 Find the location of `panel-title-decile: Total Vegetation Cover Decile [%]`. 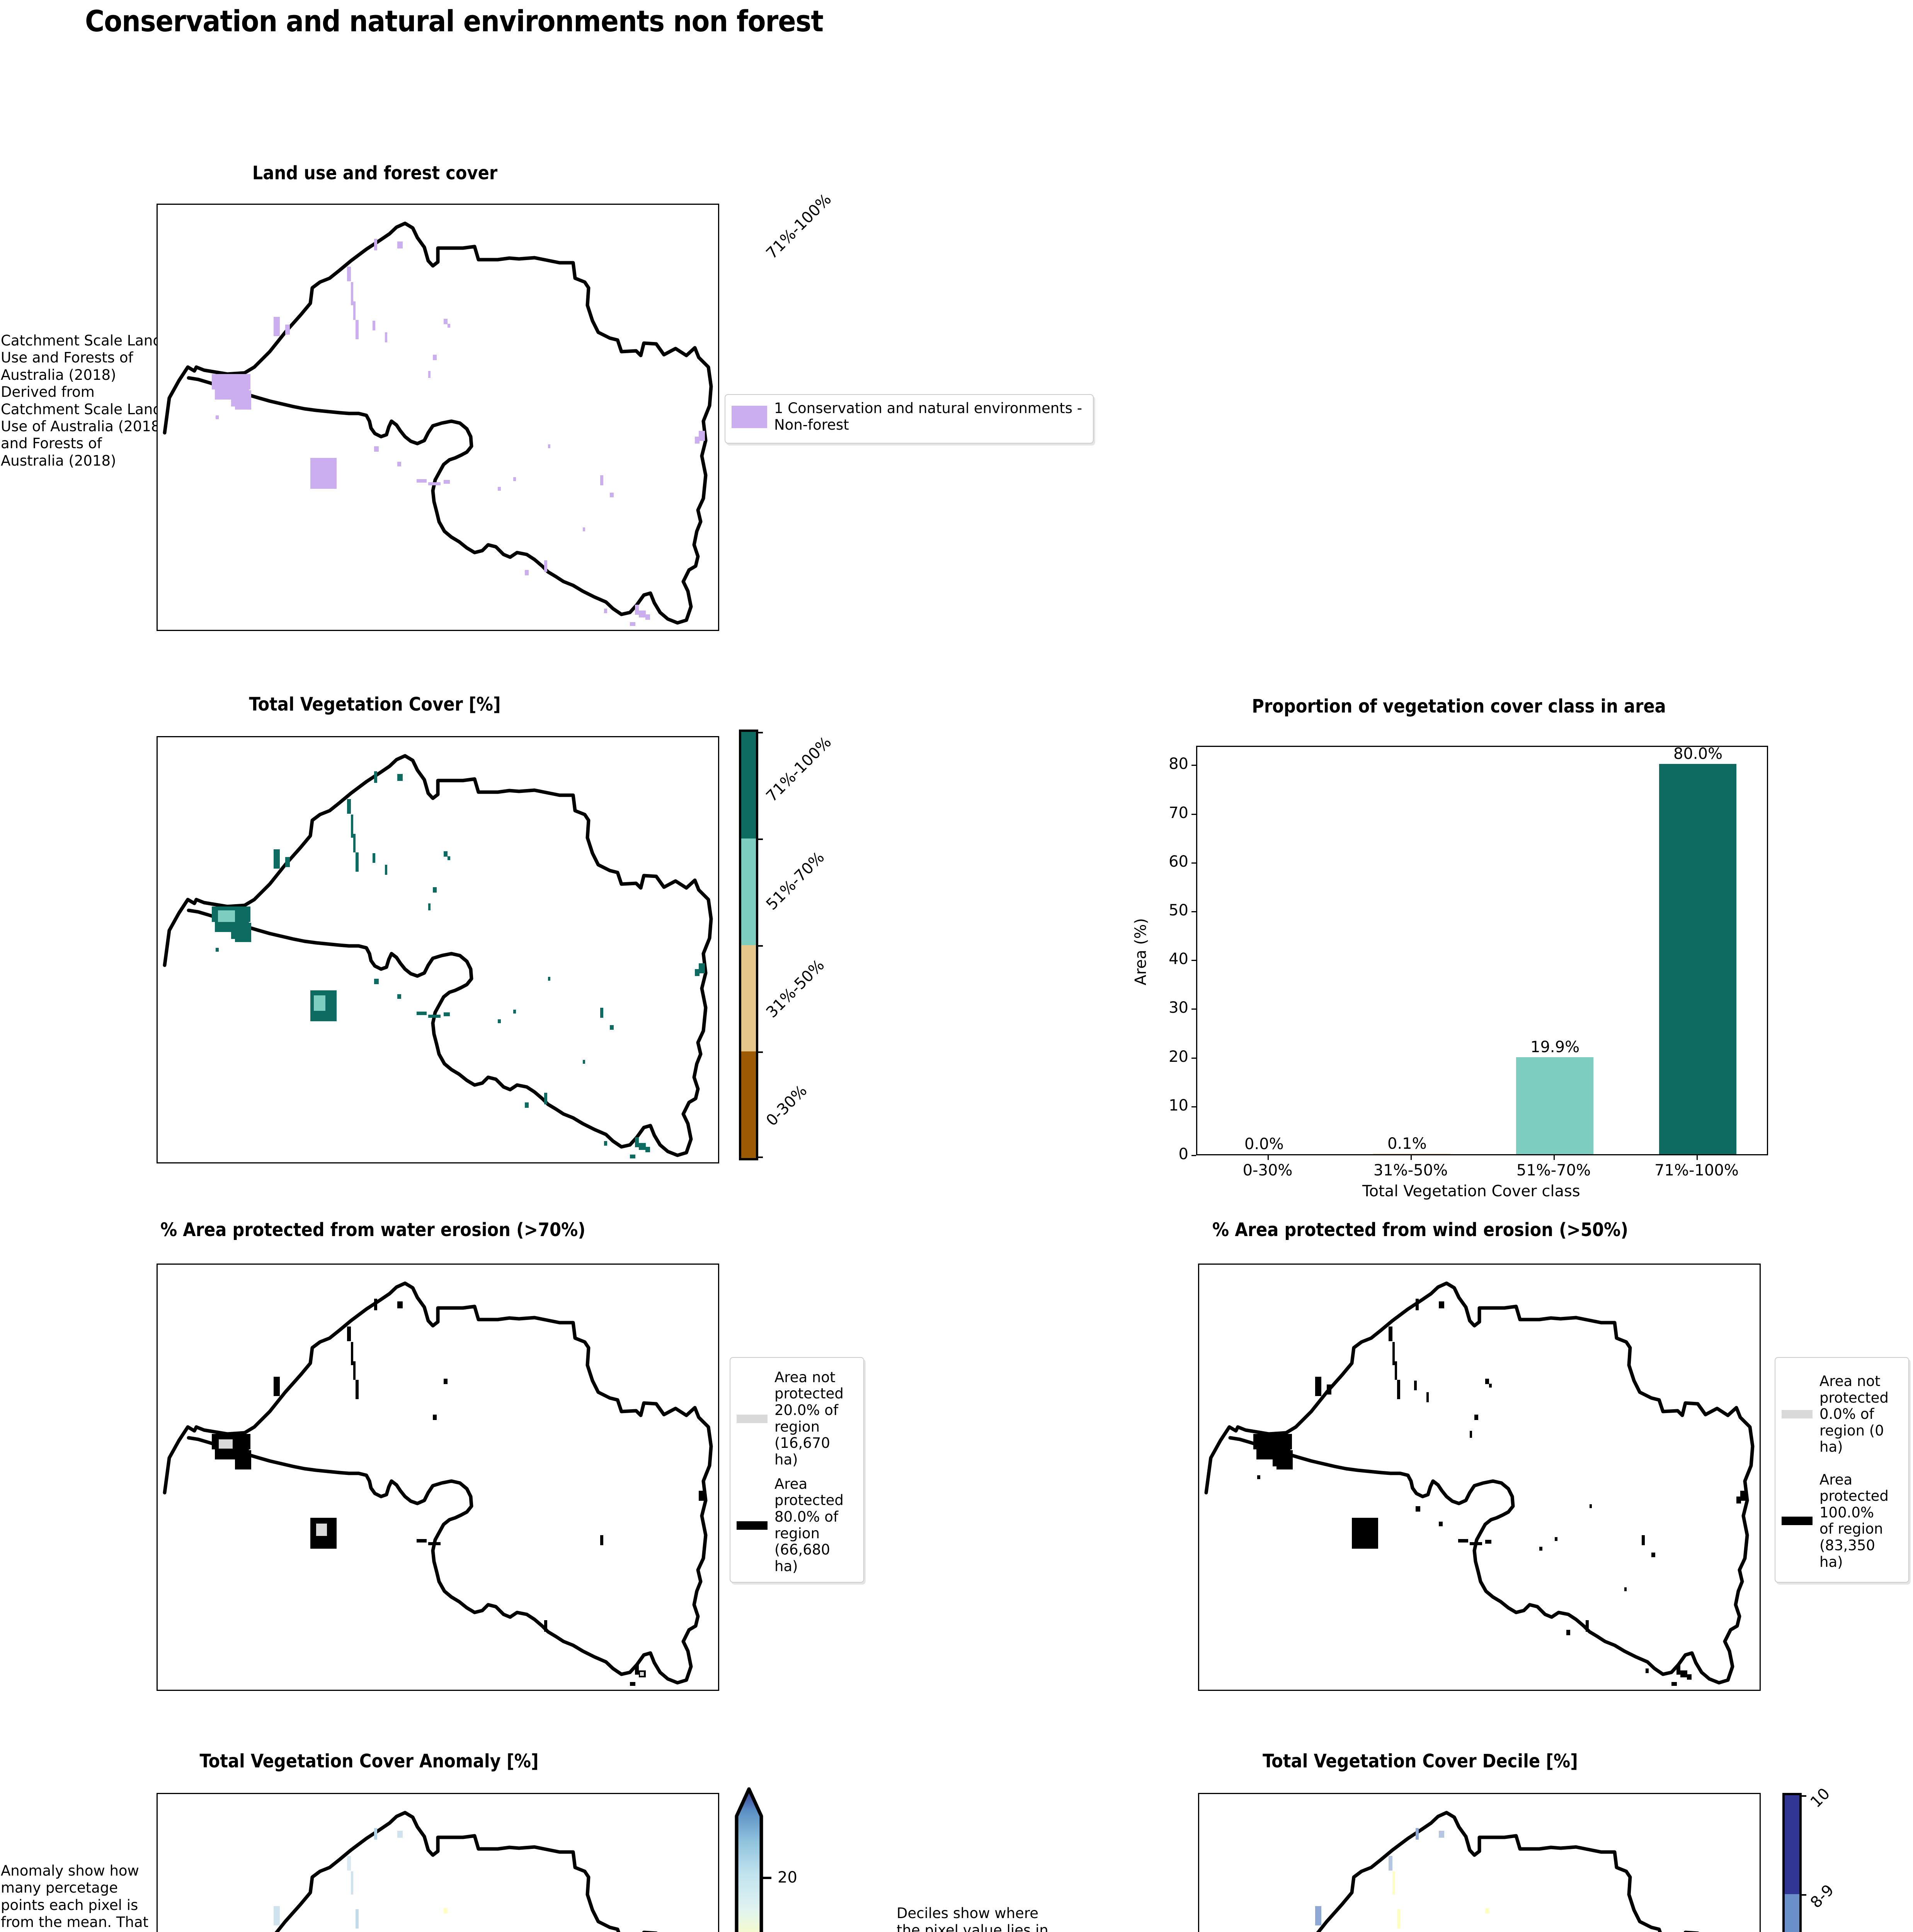

panel-title-decile: Total Vegetation Cover Decile [%] is located at coordinates (1420, 1761).